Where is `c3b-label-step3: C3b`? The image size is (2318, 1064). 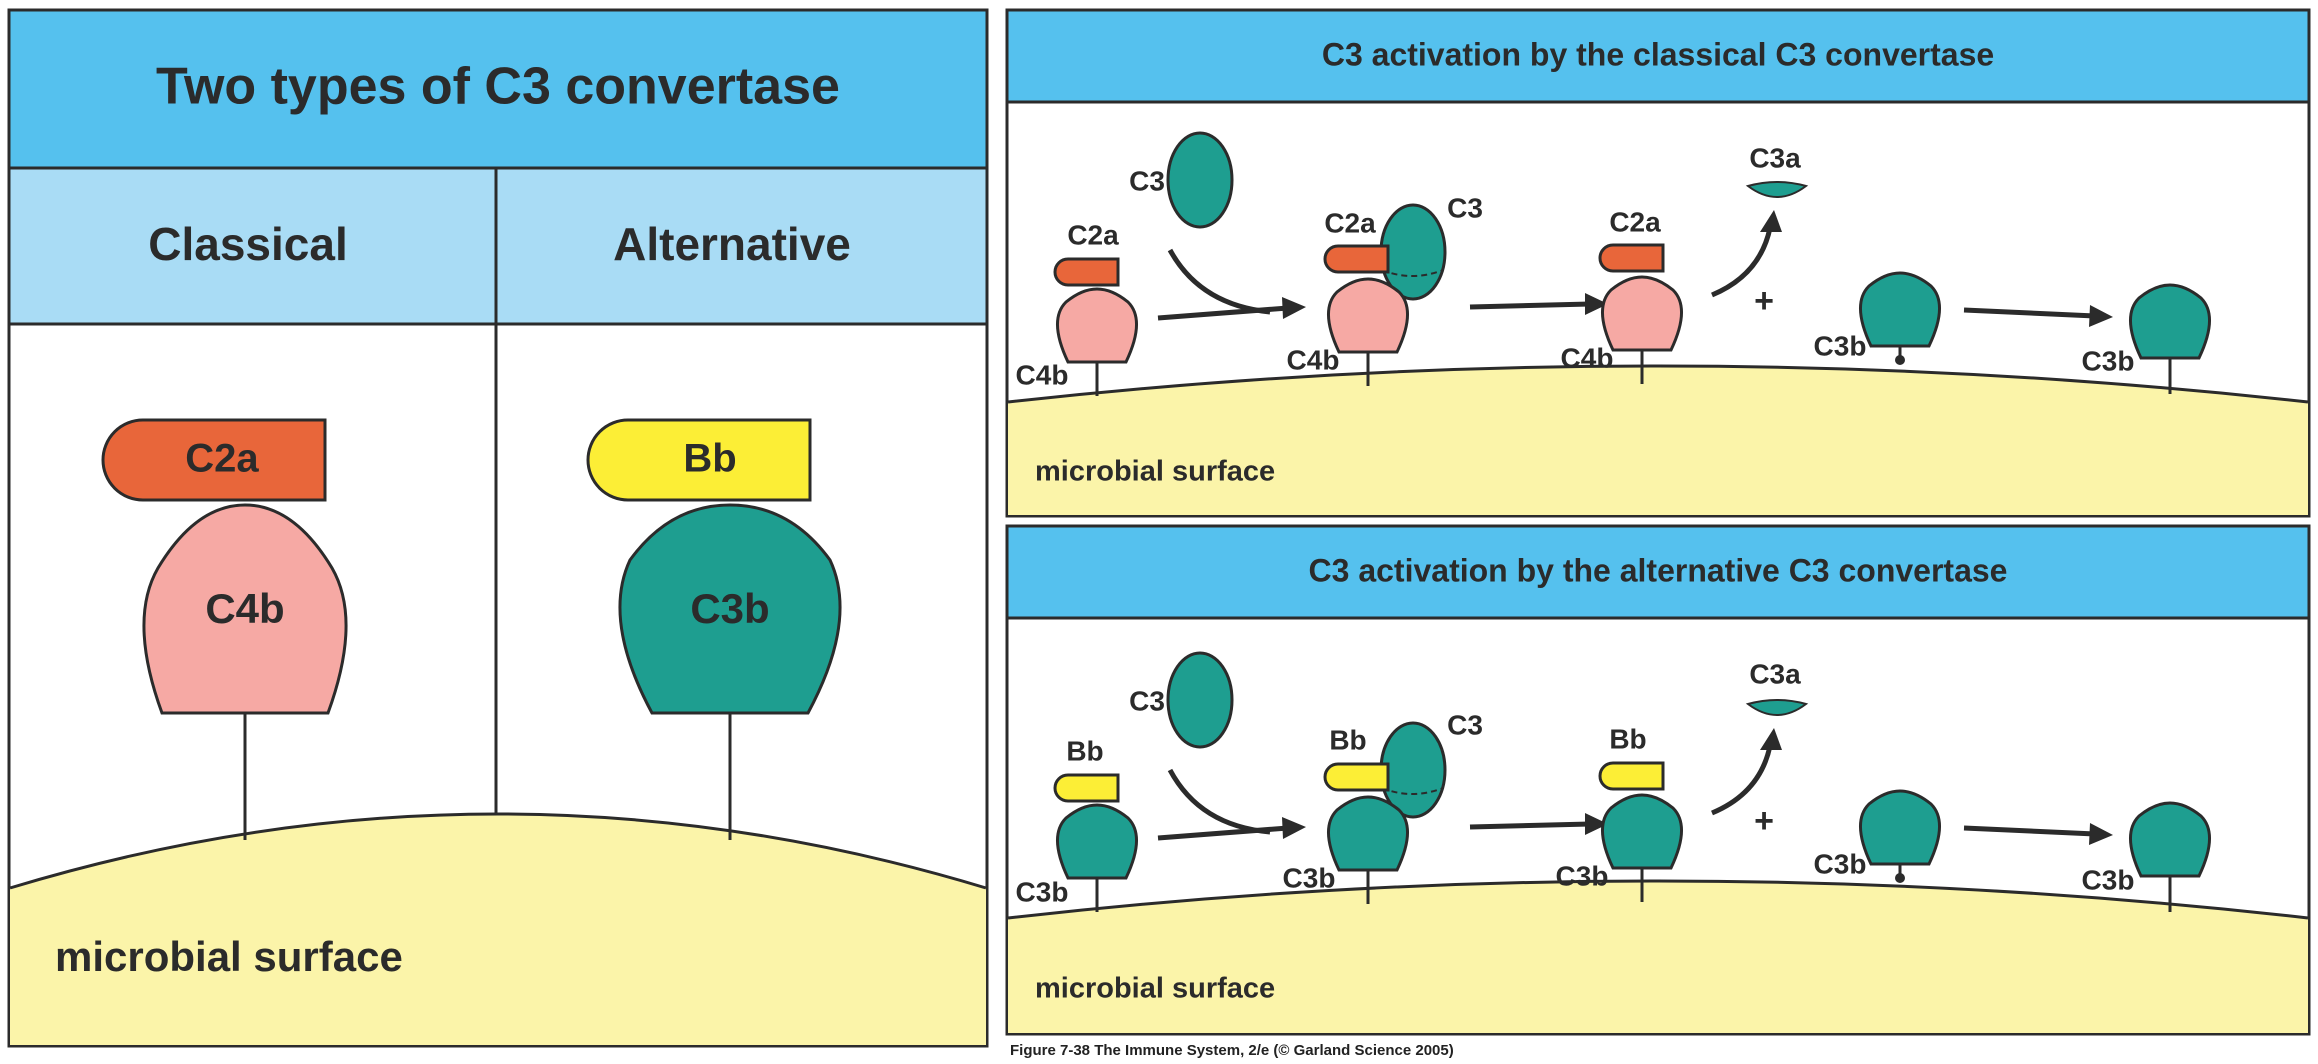
c3b-label-step3: C3b is located at coordinates (1582, 875).